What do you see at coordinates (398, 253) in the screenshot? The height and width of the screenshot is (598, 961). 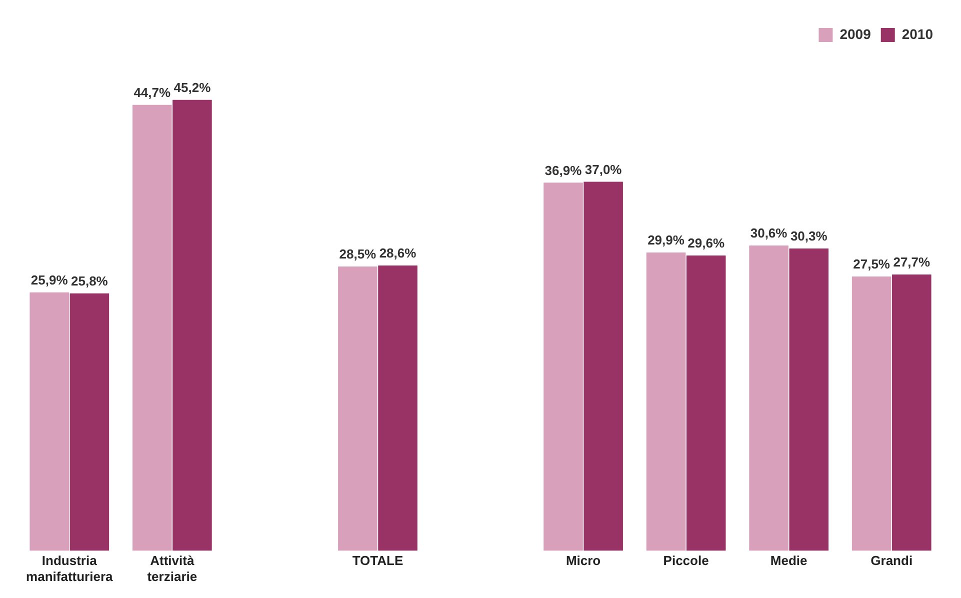 I see `data-label: 28,6%` at bounding box center [398, 253].